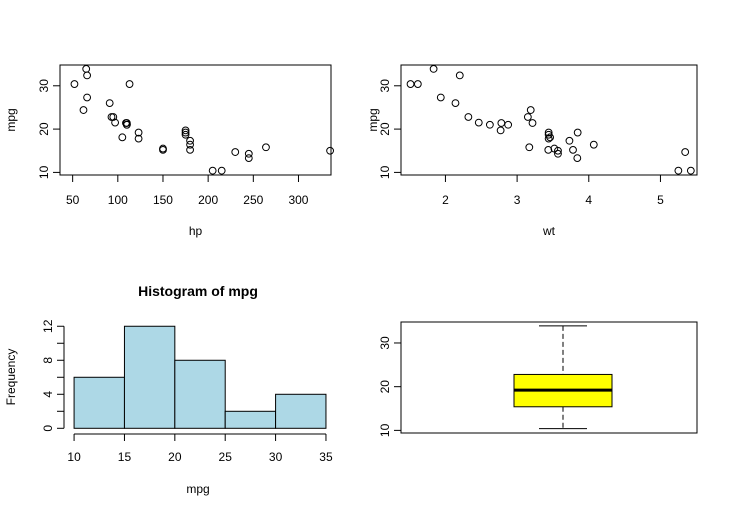 The image size is (730, 514). What do you see at coordinates (11, 377) in the screenshot?
I see `y-axis-title: Frequency` at bounding box center [11, 377].